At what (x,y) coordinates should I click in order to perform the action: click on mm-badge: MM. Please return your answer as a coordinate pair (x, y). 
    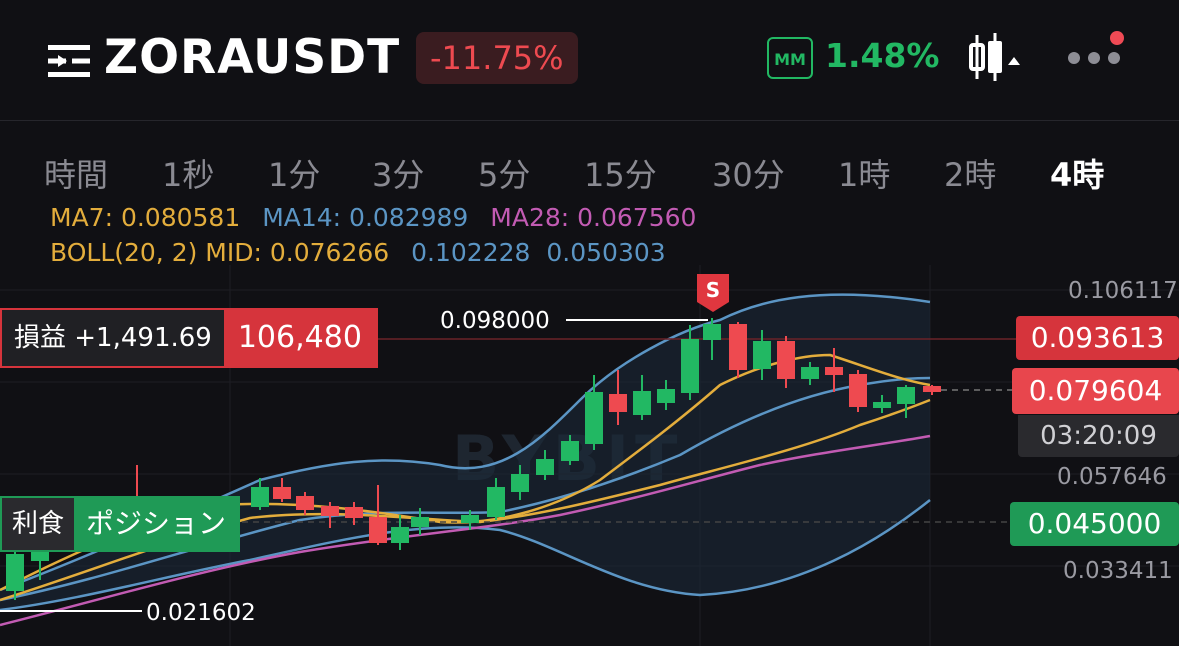
    Looking at the image, I should click on (790, 58).